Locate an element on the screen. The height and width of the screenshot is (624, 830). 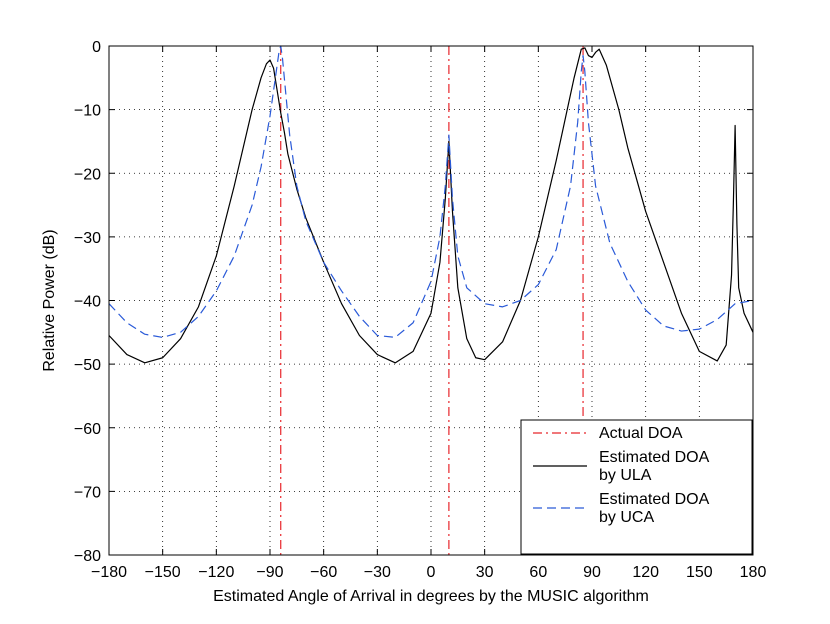
legend-label: by ULA is located at coordinates (625, 475).